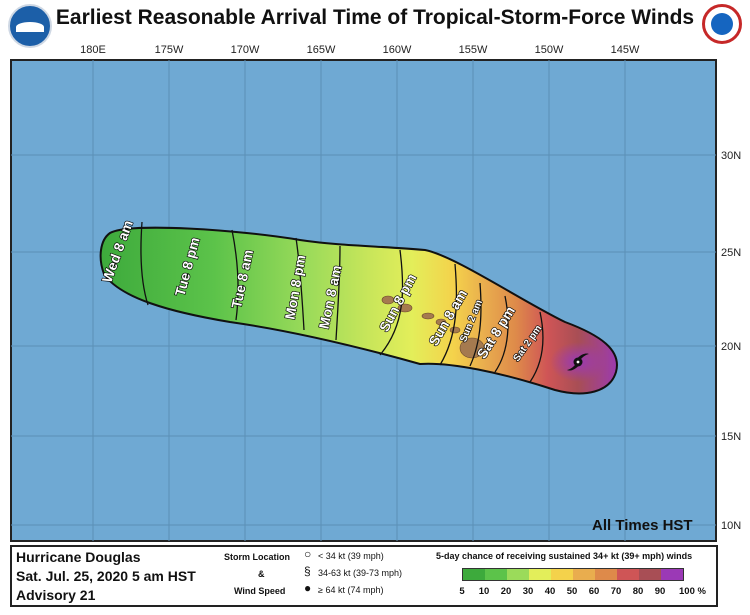 The height and width of the screenshot is (615, 750). Describe the element at coordinates (506, 591) in the screenshot. I see `colorbar-tick-label: 20` at that location.